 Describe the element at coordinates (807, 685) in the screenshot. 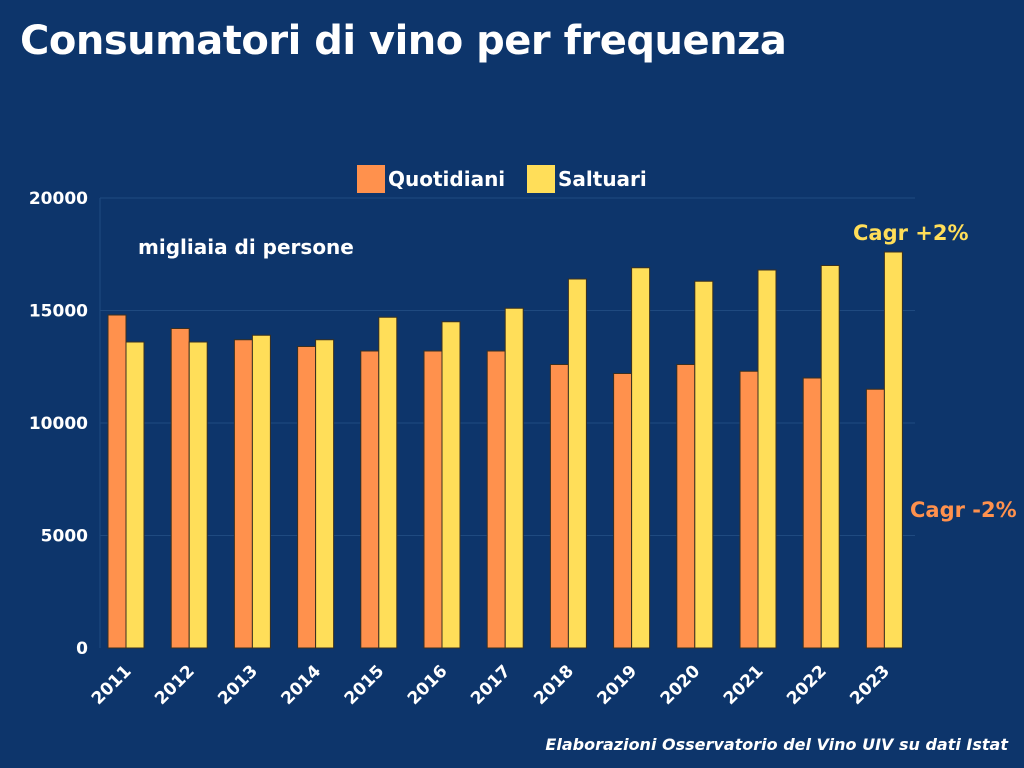

I see `x-tick-label: 2022` at that location.